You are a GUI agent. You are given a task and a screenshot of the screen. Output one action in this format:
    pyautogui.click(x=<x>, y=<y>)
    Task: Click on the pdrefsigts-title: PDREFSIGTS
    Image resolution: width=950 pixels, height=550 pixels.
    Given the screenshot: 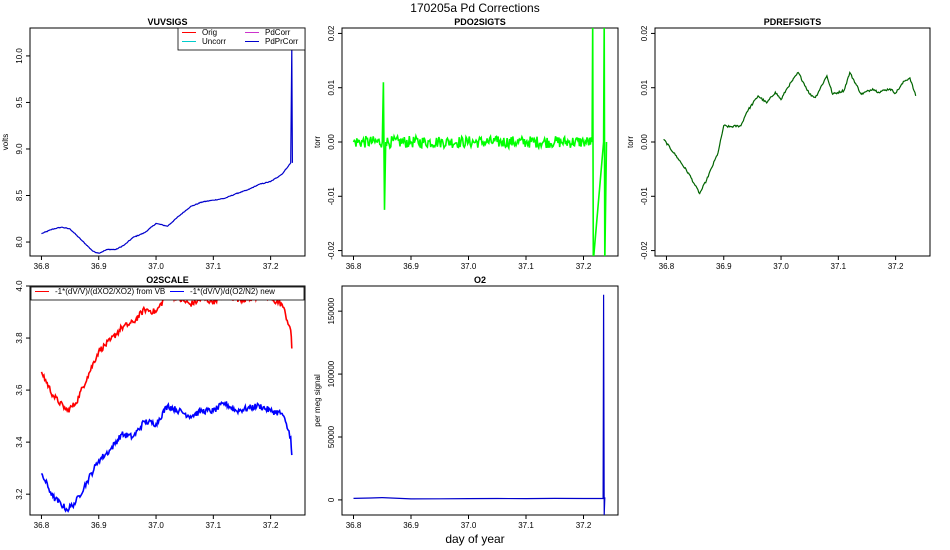 What is the action you would take?
    pyautogui.click(x=793, y=22)
    